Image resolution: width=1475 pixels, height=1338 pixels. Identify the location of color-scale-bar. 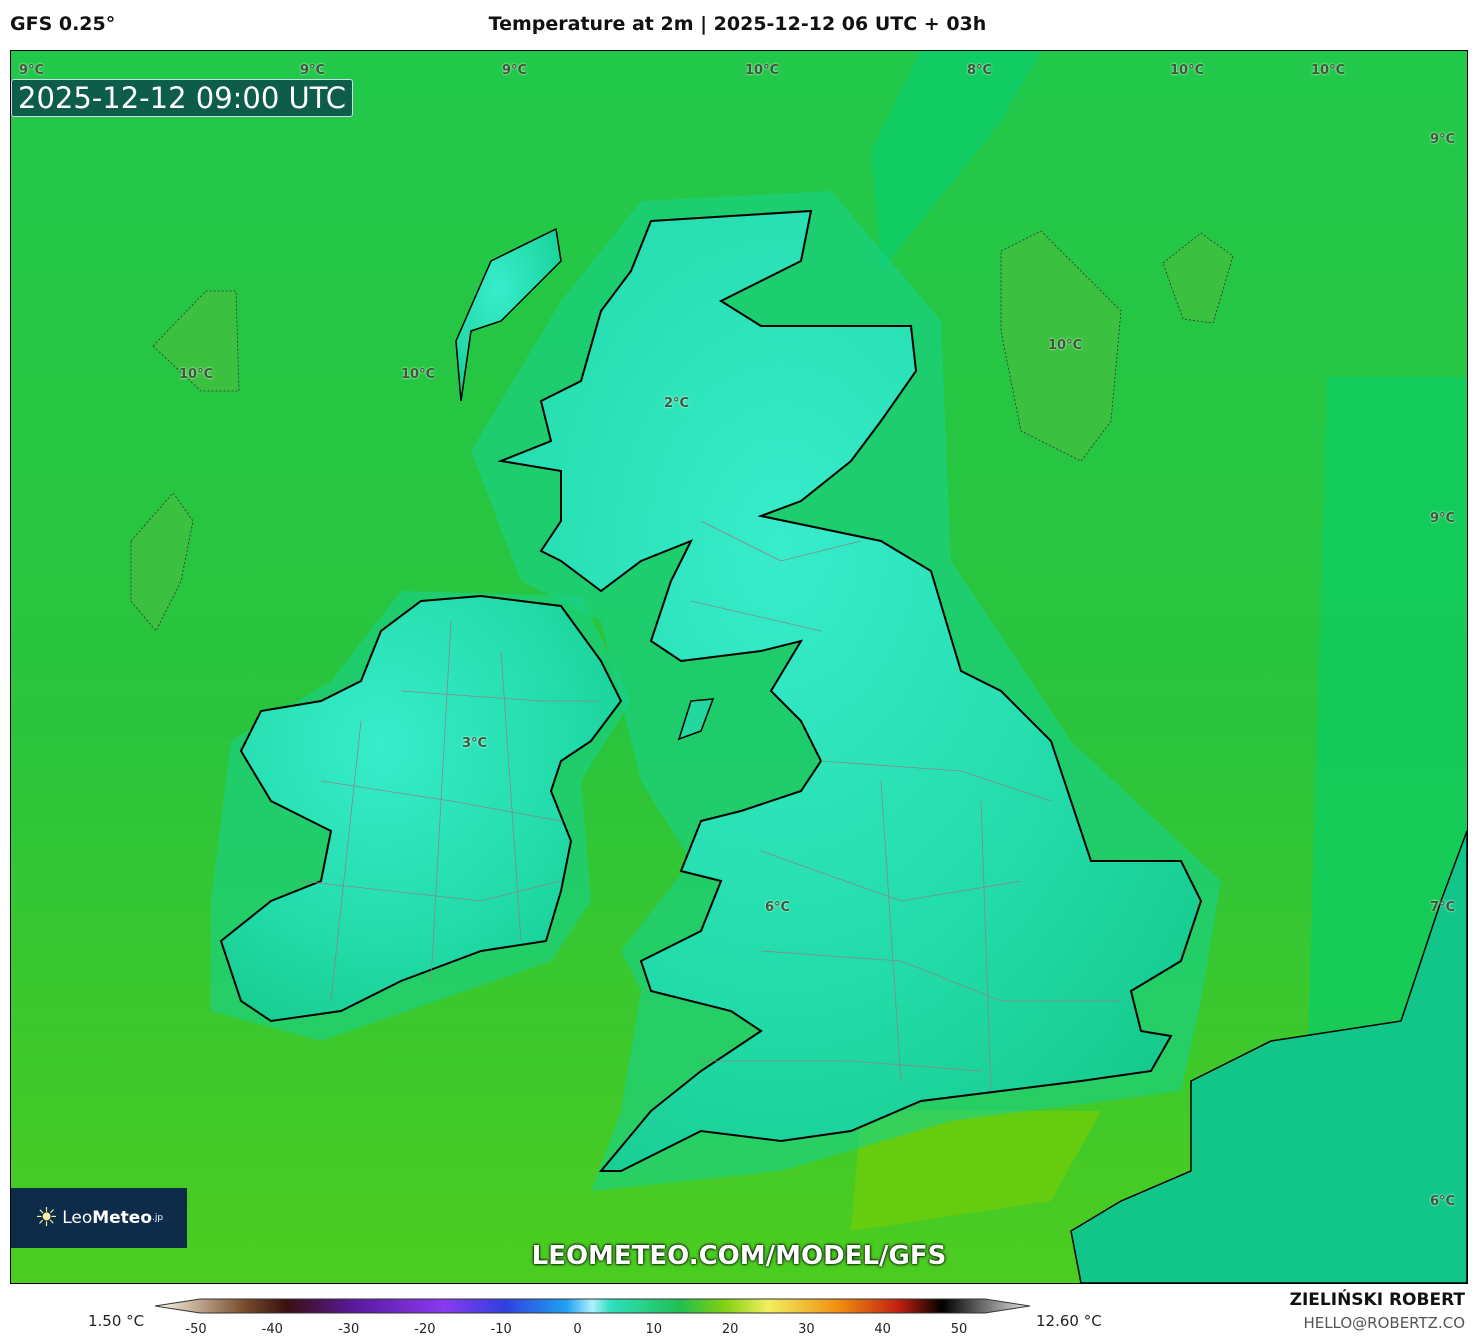
(592, 1306).